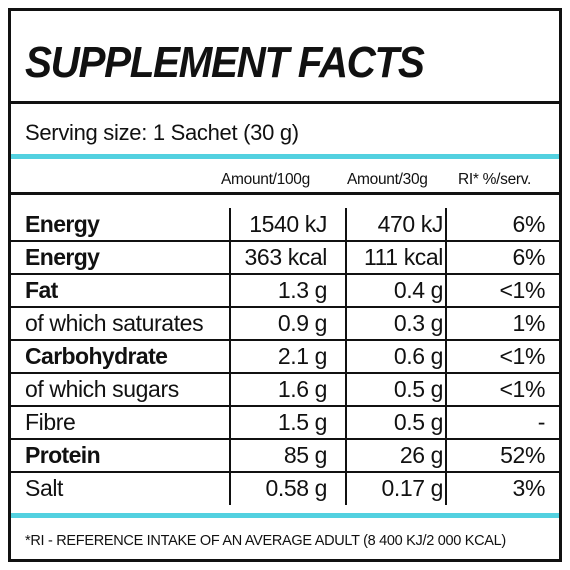  I want to click on amount-per-100g: 2.1 g, so click(302, 356).